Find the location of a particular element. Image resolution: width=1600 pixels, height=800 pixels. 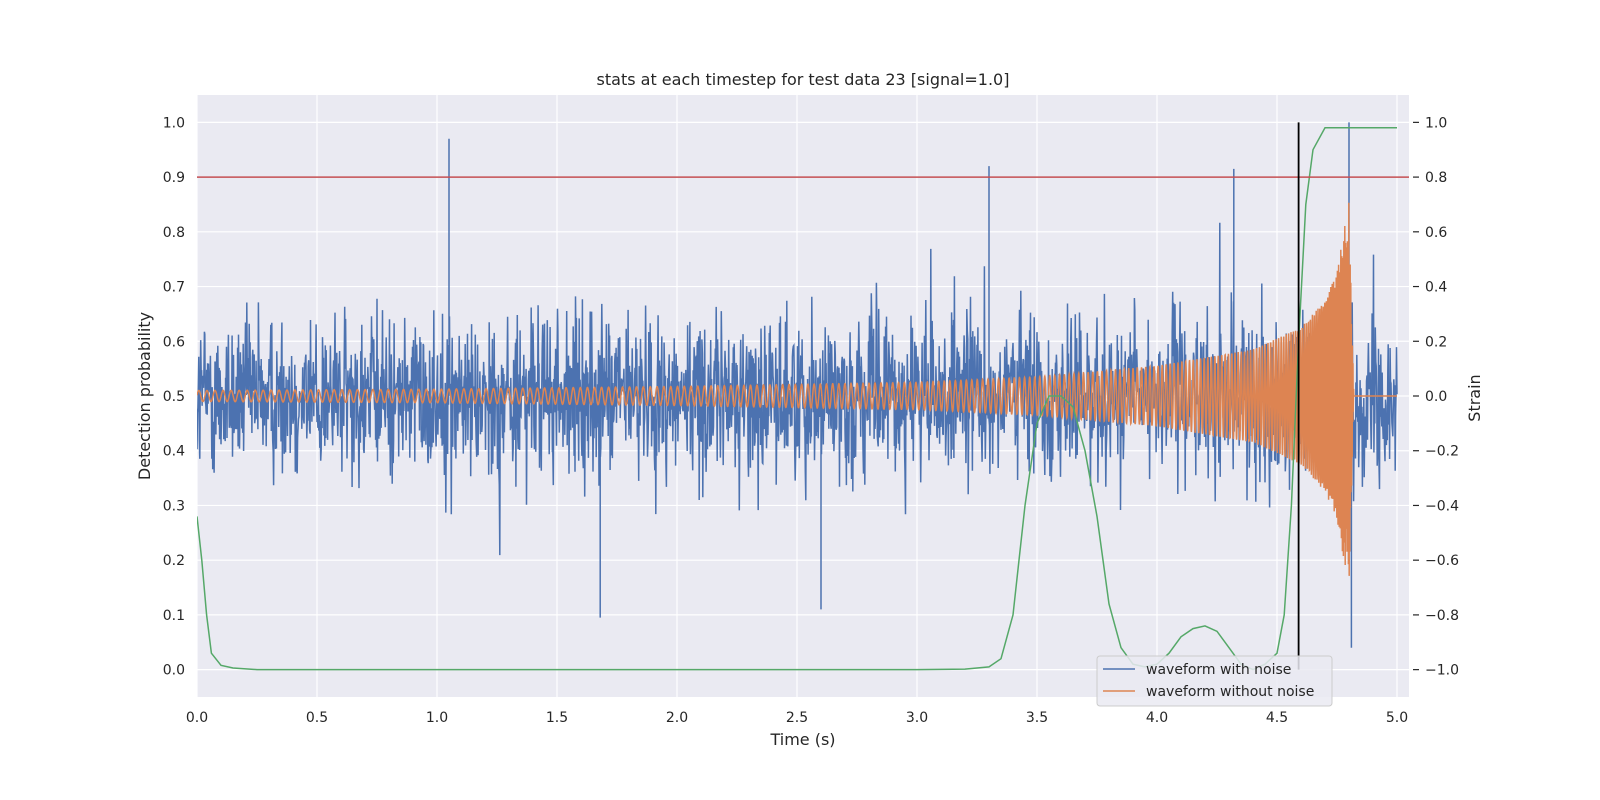

left-y-axis-label: Detection probability is located at coordinates (144, 396).